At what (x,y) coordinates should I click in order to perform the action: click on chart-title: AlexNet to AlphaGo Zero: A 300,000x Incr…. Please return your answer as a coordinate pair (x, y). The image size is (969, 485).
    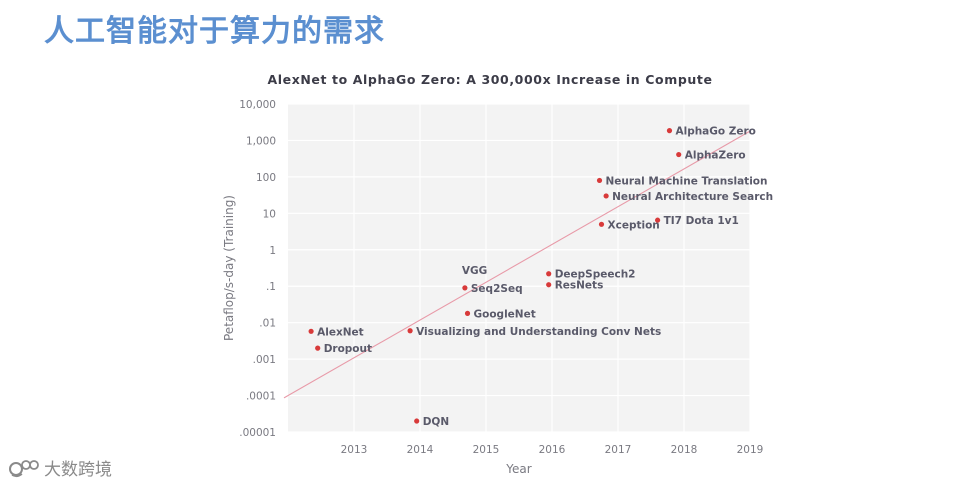
    Looking at the image, I should click on (489, 79).